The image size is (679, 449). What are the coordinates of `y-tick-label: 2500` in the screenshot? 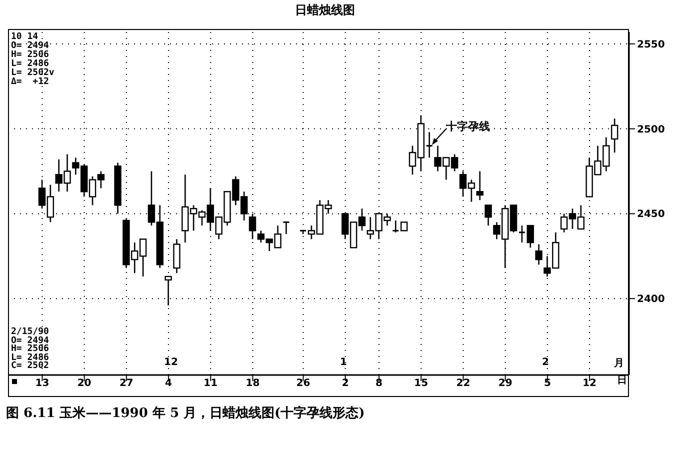 It's located at (651, 130).